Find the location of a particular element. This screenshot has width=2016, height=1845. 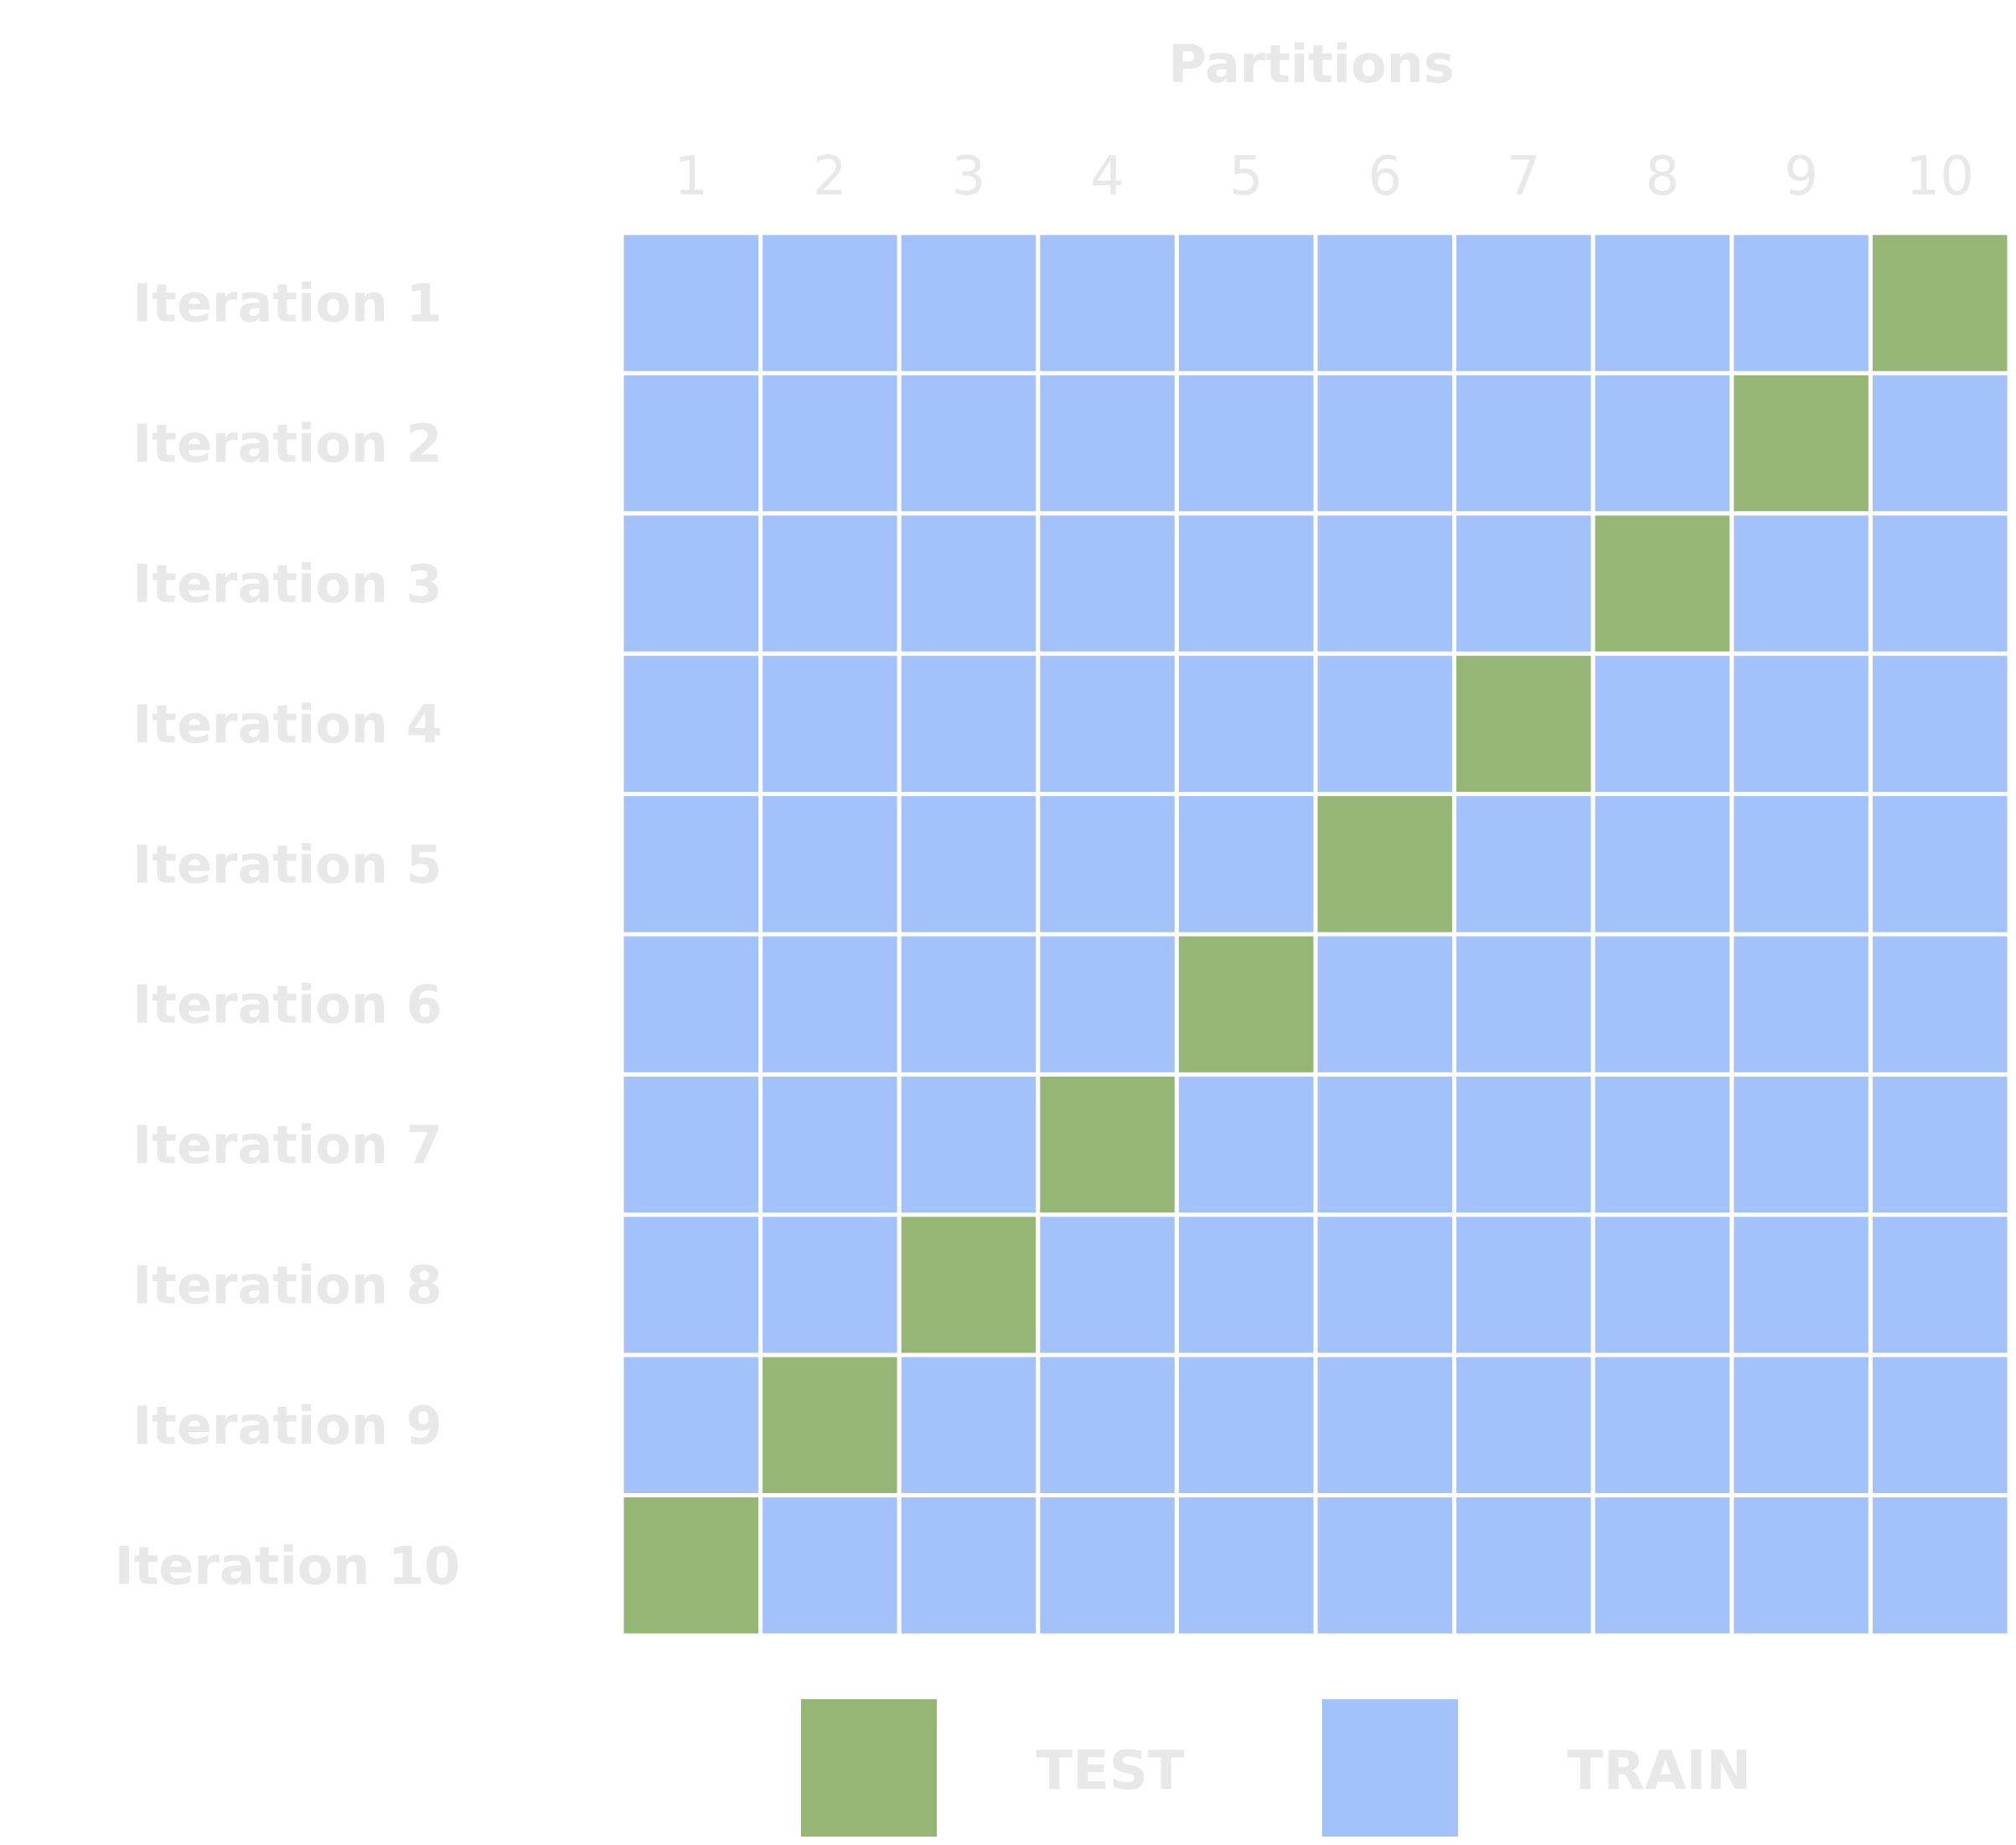

train-cell-r6-c3 is located at coordinates (969, 1005).